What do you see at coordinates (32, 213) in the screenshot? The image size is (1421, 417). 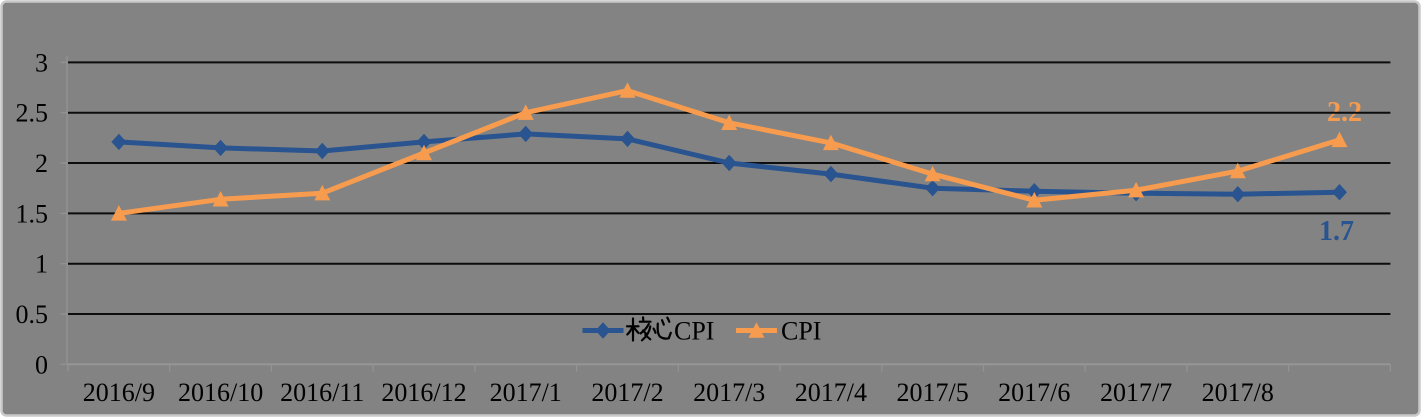 I see `svg-text: 1.5` at bounding box center [32, 213].